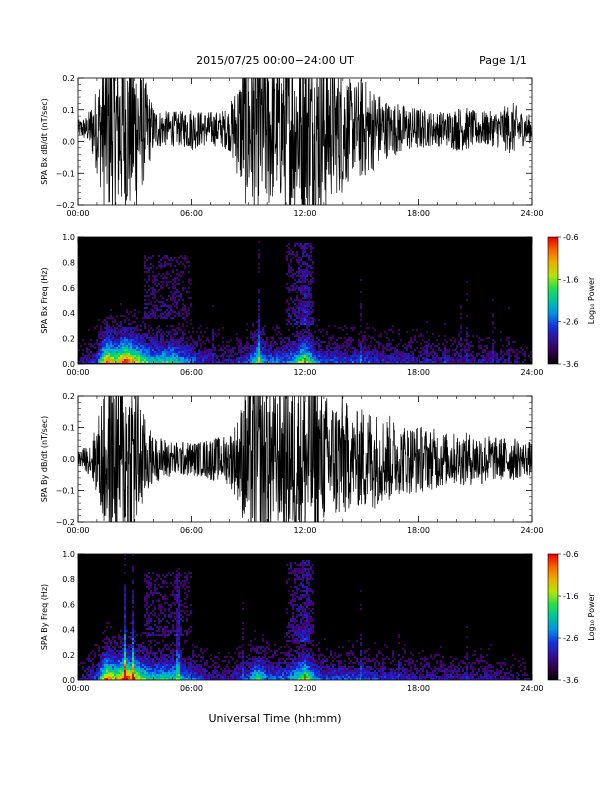 The image size is (612, 792). What do you see at coordinates (275, 60) in the screenshot?
I see `figure-title: 2015/07/25 00:00−24:00 UT` at bounding box center [275, 60].